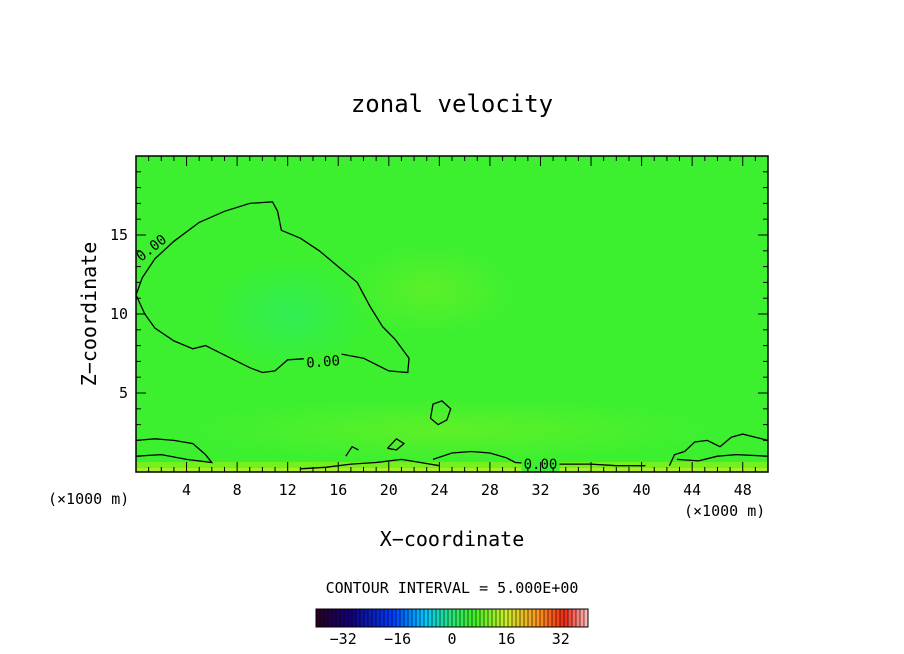 This screenshot has height=654, width=904. I want to click on x-tick-label: 4, so click(186, 490).